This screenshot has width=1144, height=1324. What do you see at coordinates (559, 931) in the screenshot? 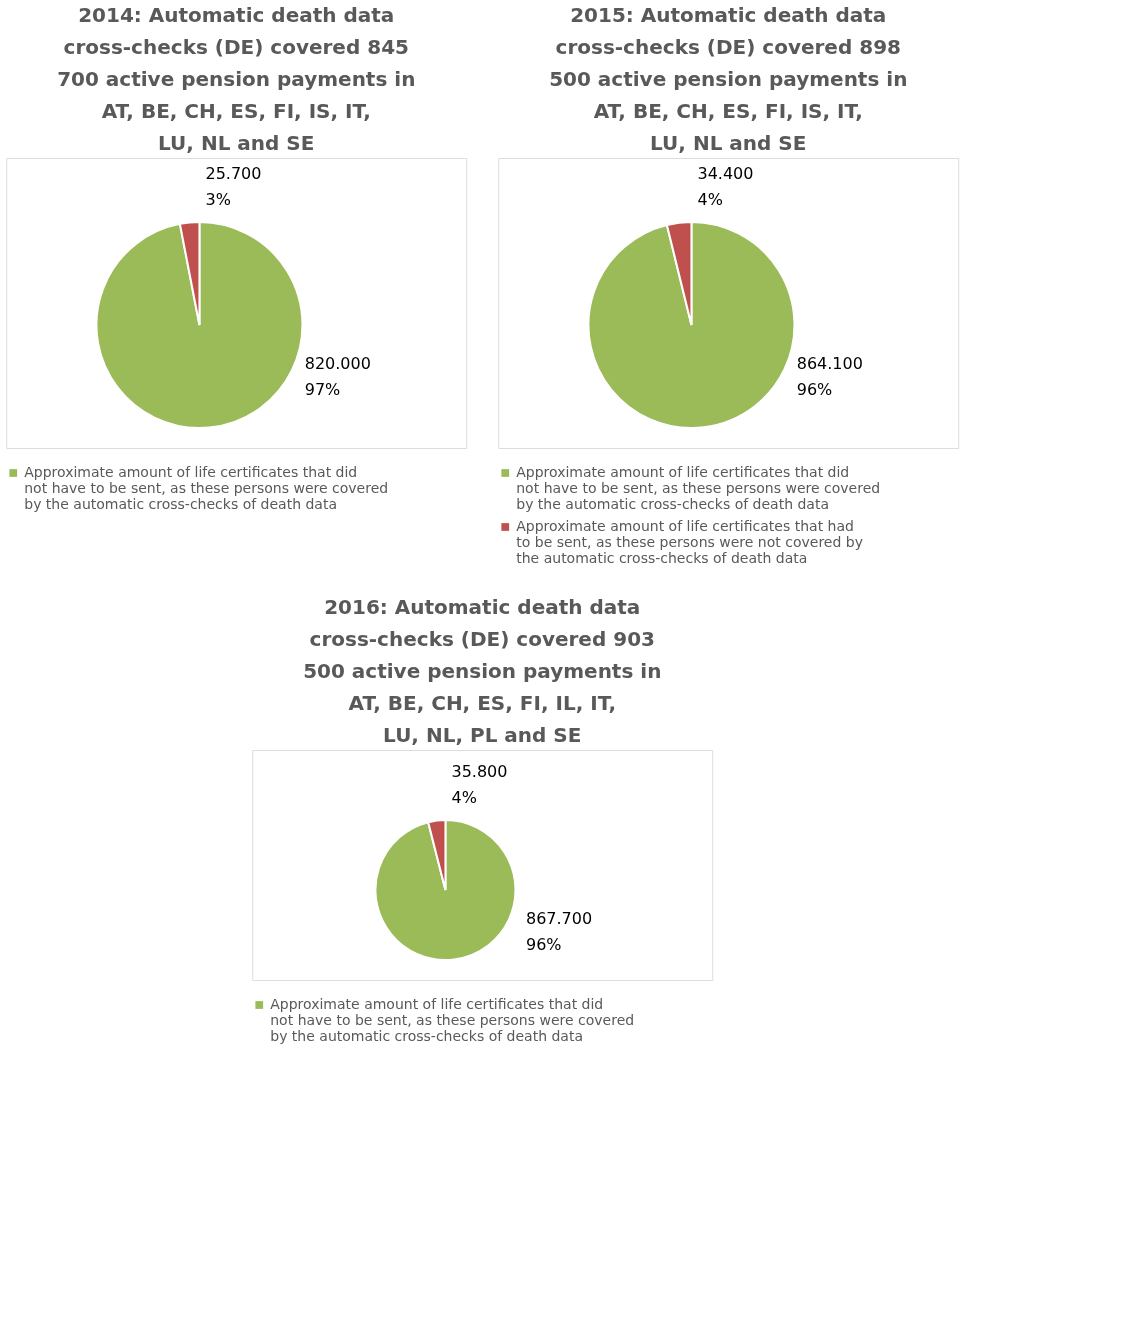
I see `data-label: 867.700 96%` at bounding box center [559, 931].